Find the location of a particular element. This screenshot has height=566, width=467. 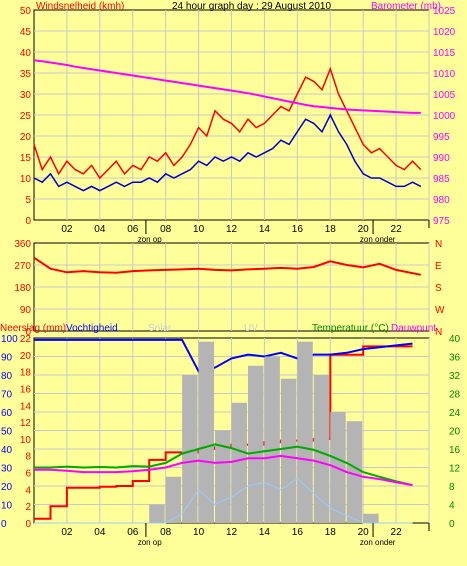

panel1-ytick-right: 985 is located at coordinates (441, 179).